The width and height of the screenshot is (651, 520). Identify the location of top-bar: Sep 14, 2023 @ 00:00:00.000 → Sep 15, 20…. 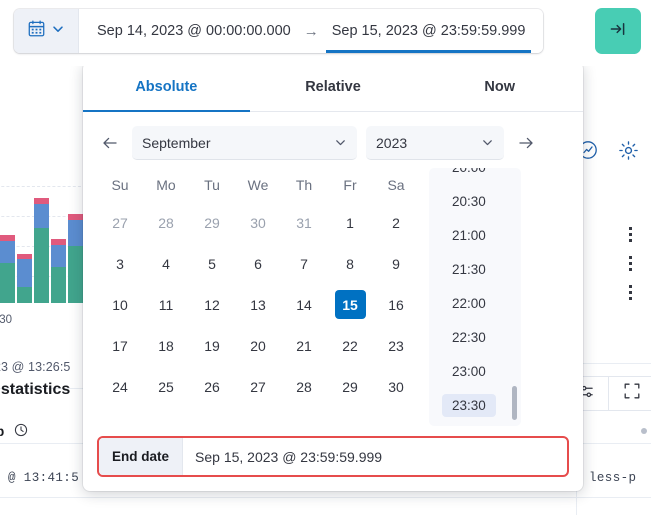
(325, 33).